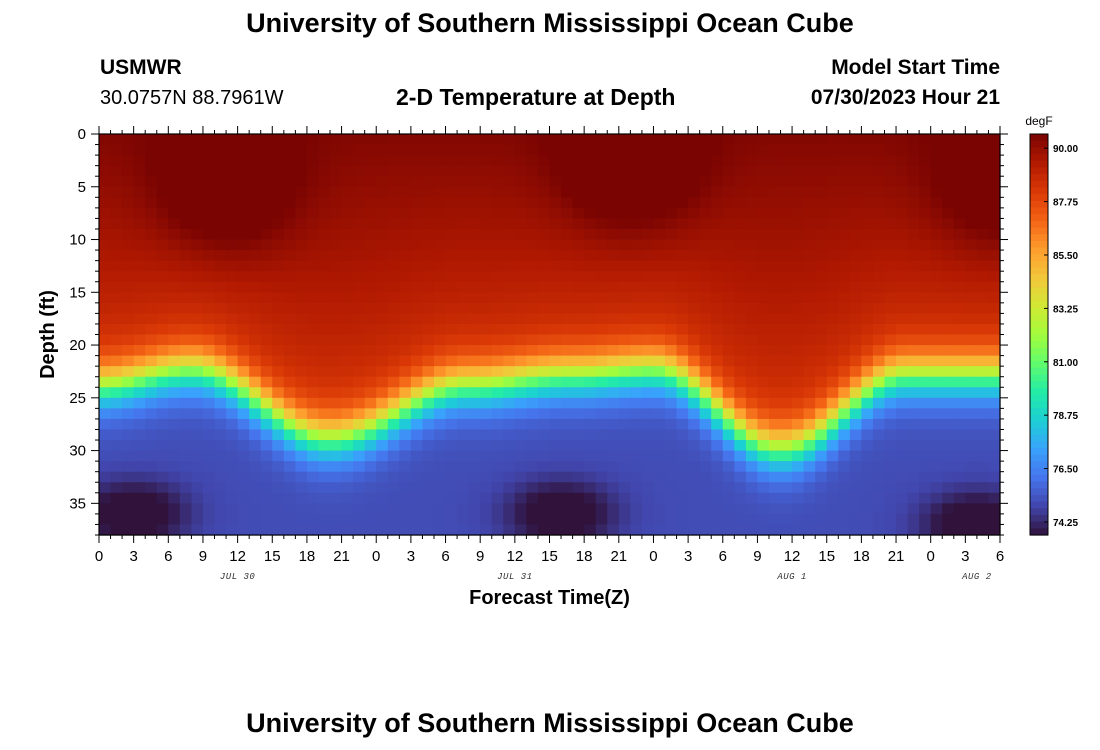 Image resolution: width=1100 pixels, height=750 pixels. What do you see at coordinates (376, 556) in the screenshot?
I see `x-tick-label: 0` at bounding box center [376, 556].